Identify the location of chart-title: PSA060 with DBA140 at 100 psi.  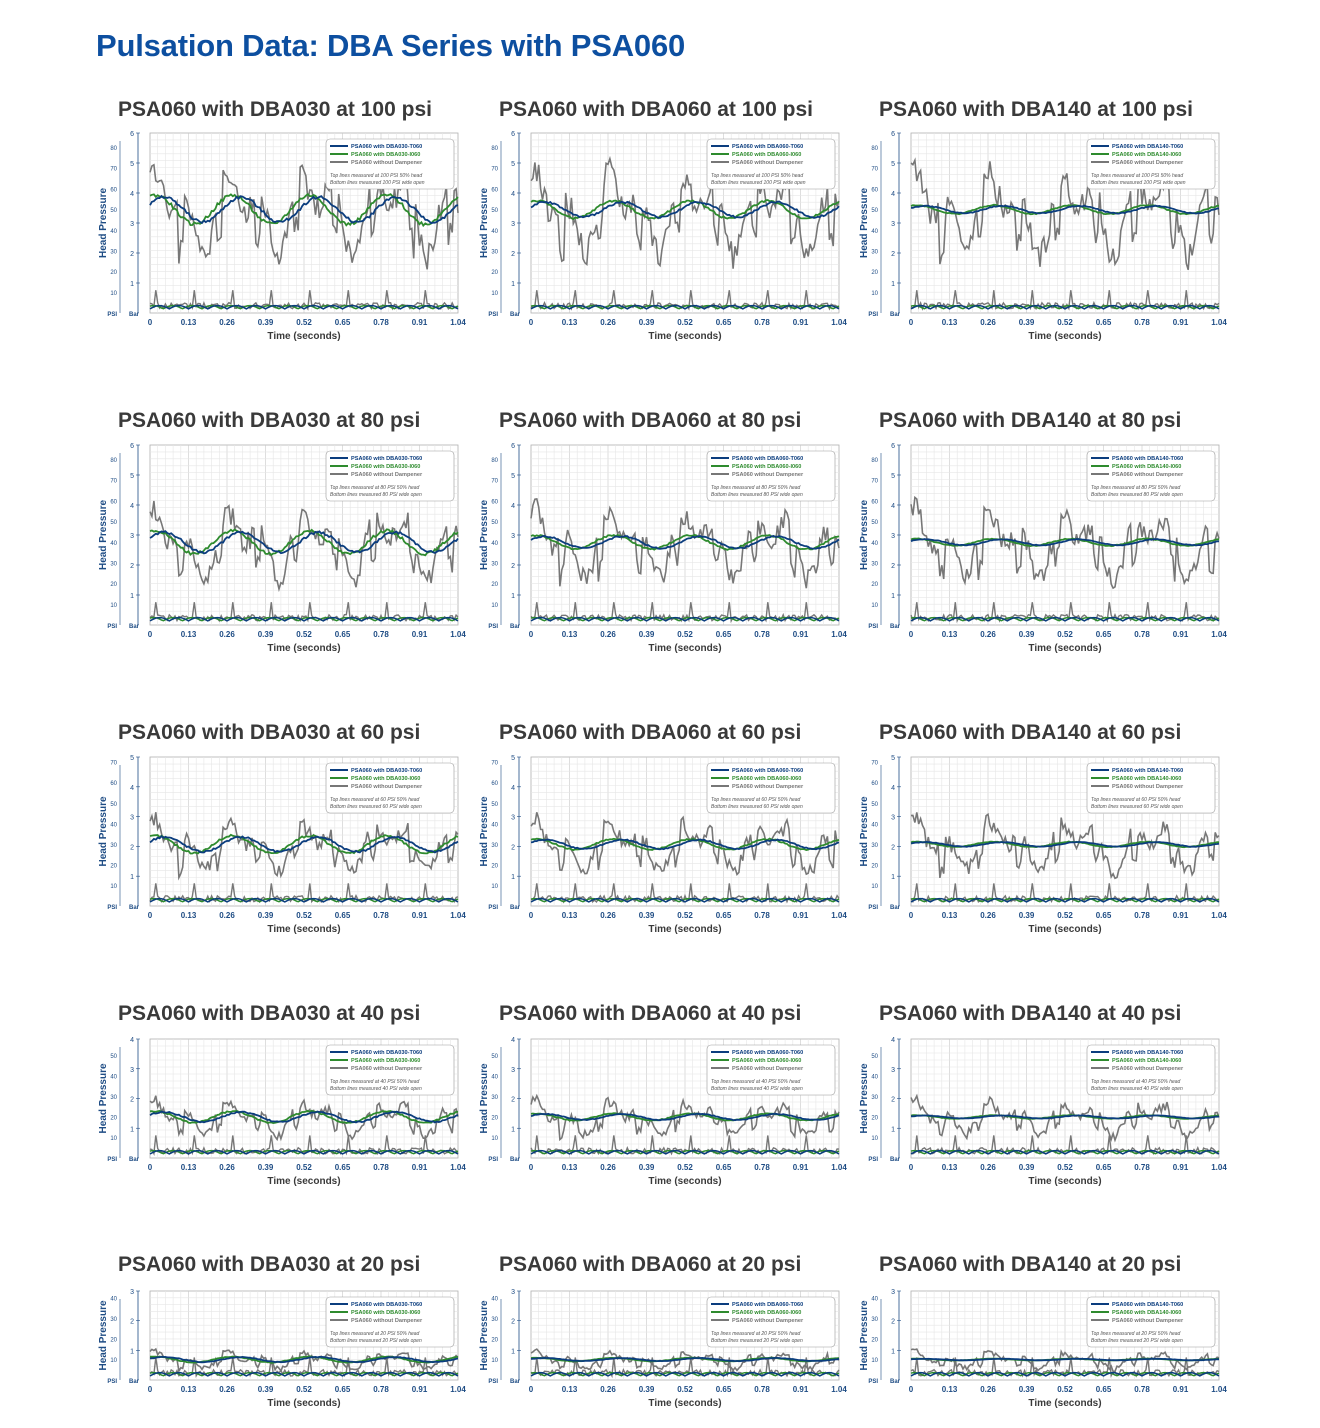
(1036, 109).